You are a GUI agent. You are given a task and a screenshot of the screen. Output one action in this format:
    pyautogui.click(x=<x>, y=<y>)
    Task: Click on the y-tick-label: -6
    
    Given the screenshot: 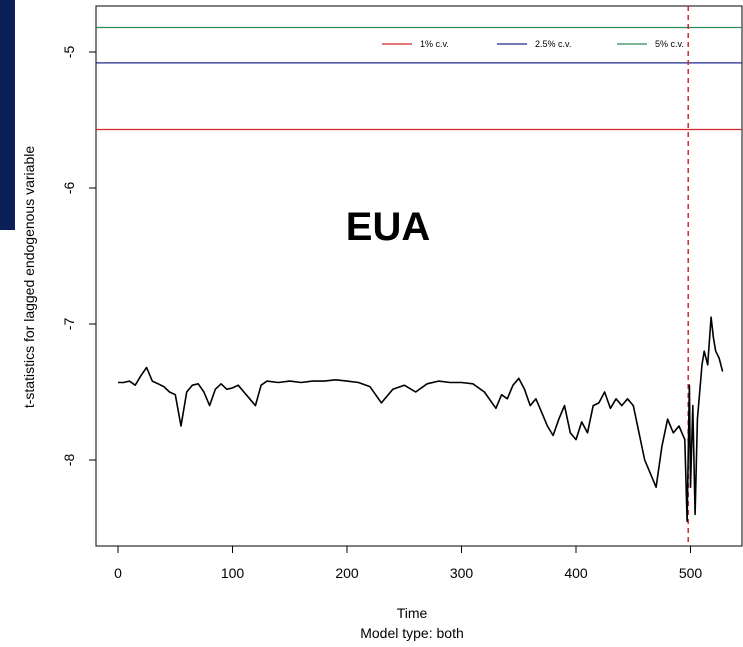 What is the action you would take?
    pyautogui.click(x=69, y=188)
    